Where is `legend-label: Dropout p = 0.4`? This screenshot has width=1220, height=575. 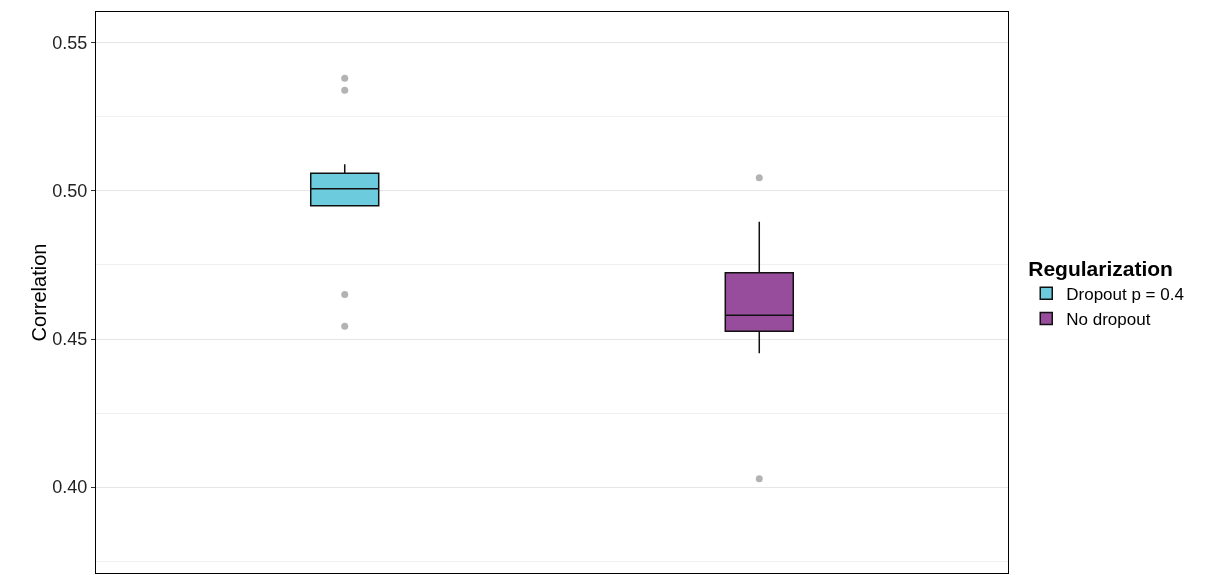
legend-label: Dropout p = 0.4 is located at coordinates (1125, 294).